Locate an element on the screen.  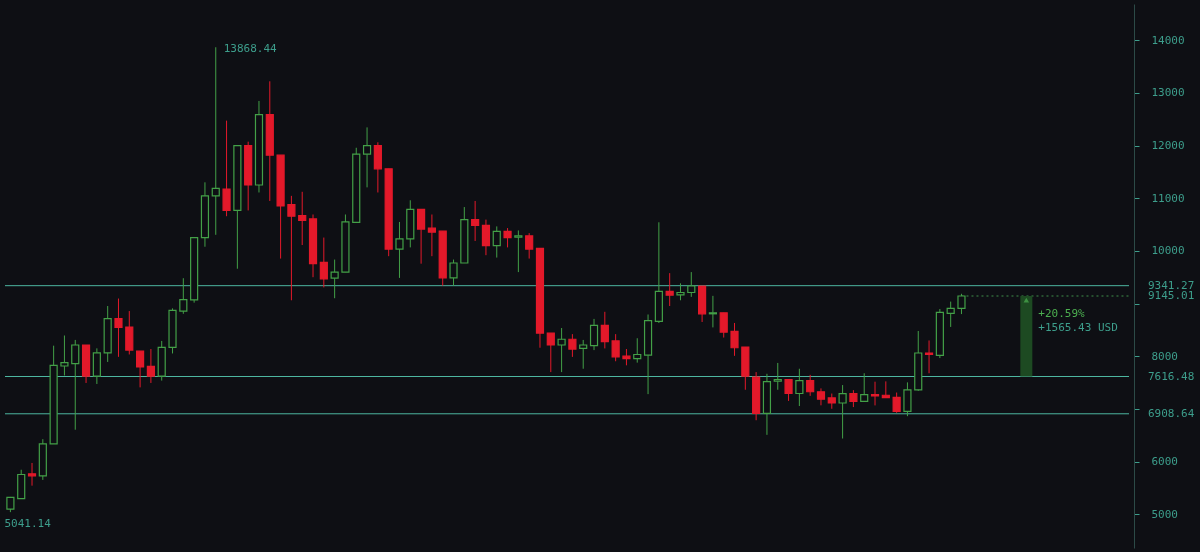
y-tick-label: 5000 is located at coordinates (1164, 514).